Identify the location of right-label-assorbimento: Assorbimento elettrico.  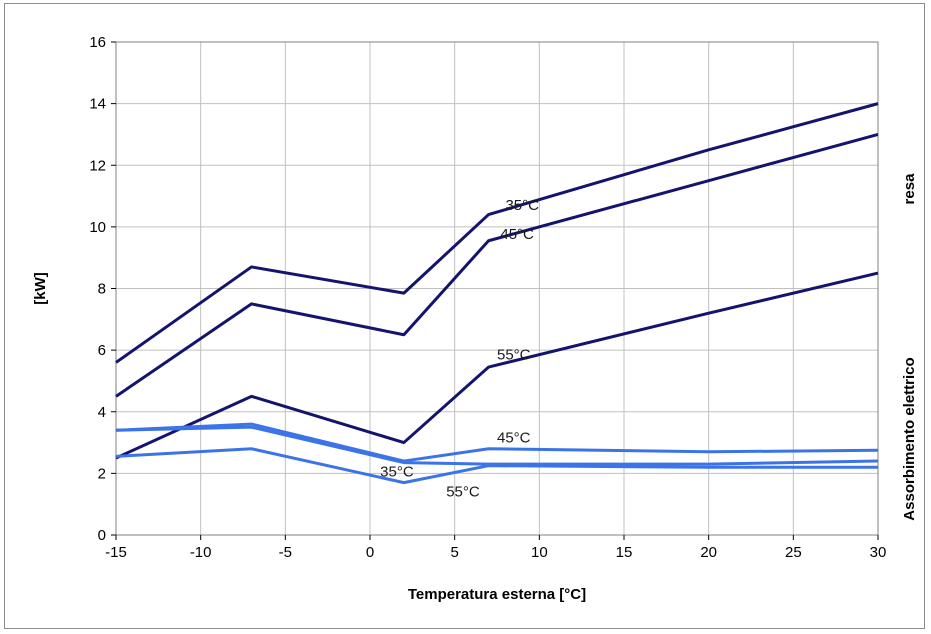
(909, 438).